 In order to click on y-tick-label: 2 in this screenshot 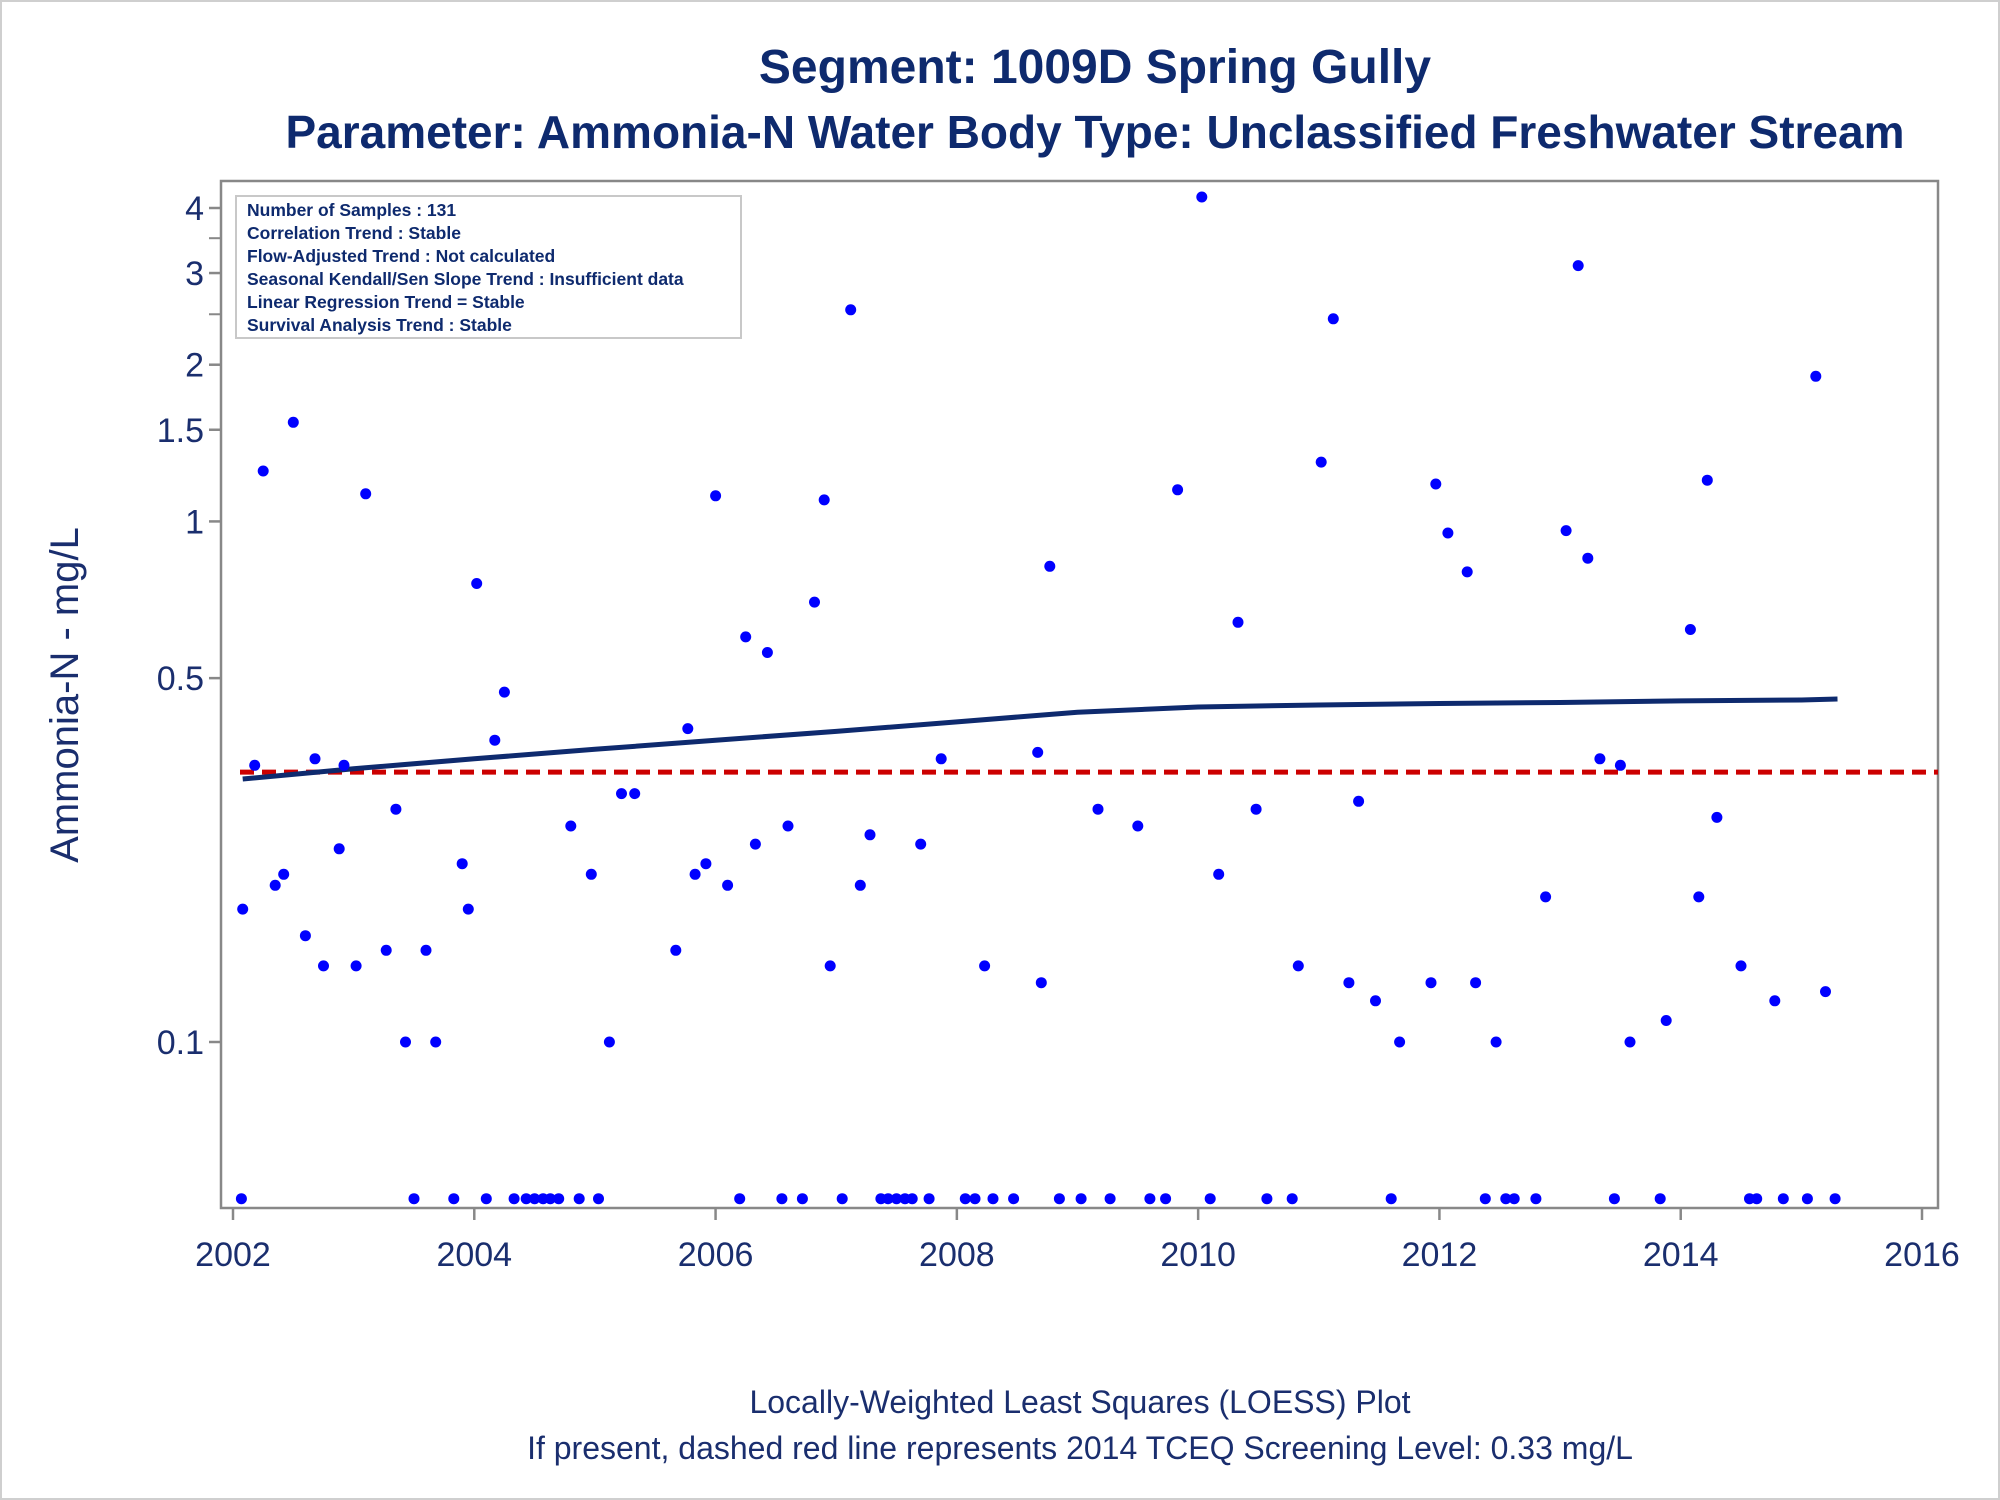, I will do `click(194, 366)`.